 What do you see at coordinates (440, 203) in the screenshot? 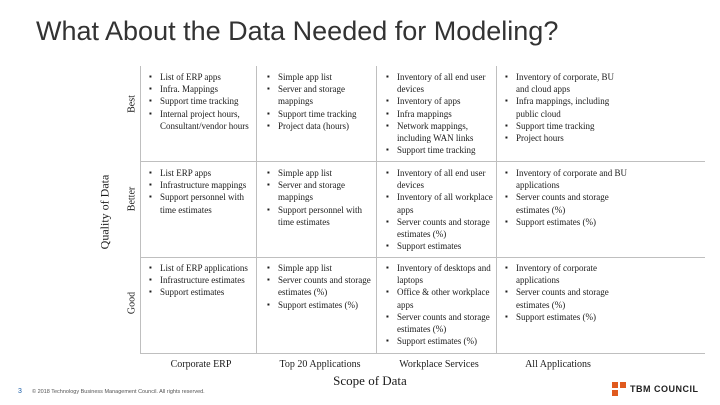
I see `list-item: Inventory of all workplace apps` at bounding box center [440, 203].